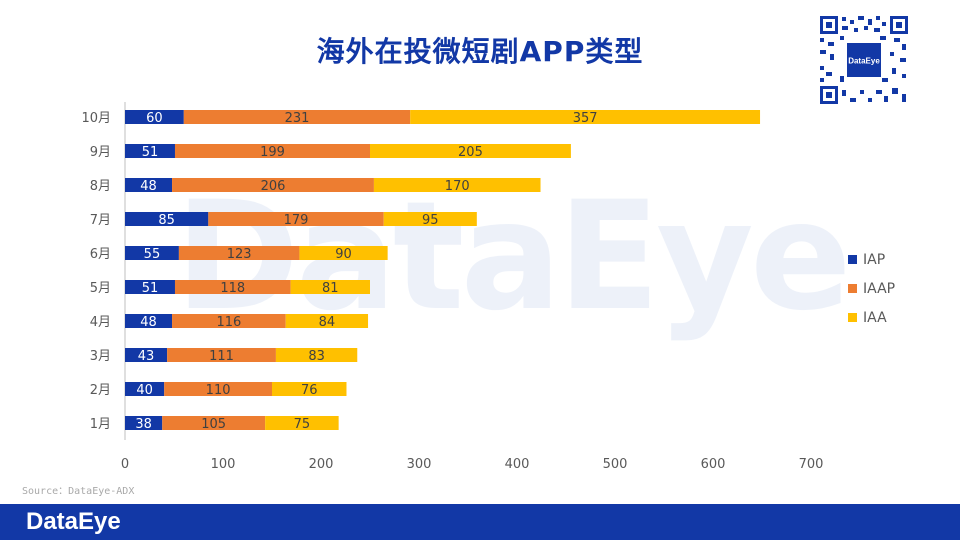 The height and width of the screenshot is (540, 960). I want to click on legend-swatch-iap, so click(852, 259).